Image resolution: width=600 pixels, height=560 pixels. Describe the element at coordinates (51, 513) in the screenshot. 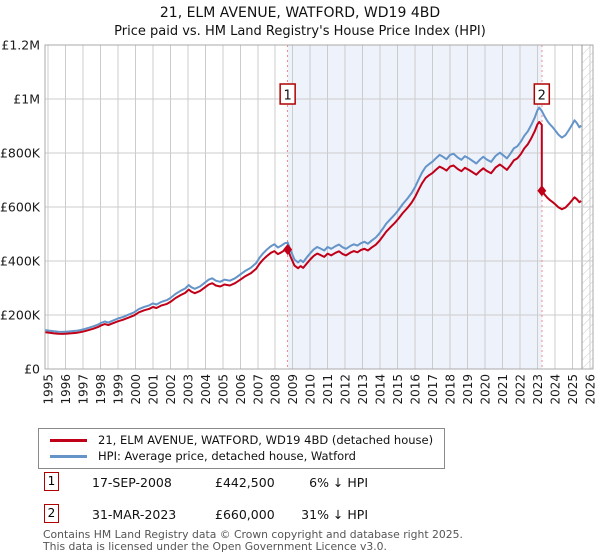

I see `sale-flag-2: 2` at that location.